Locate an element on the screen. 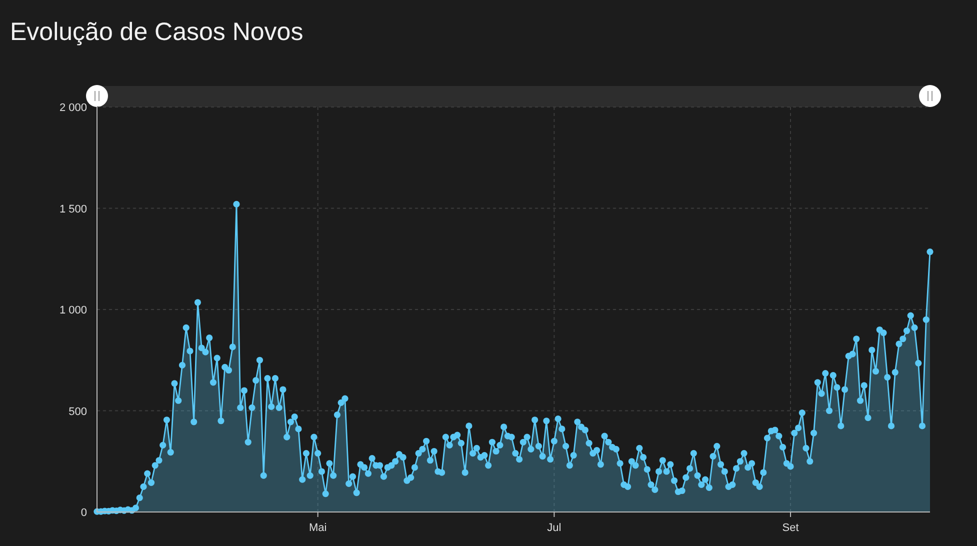 This screenshot has height=546, width=977. y-tick-label: 1 000 is located at coordinates (73, 310).